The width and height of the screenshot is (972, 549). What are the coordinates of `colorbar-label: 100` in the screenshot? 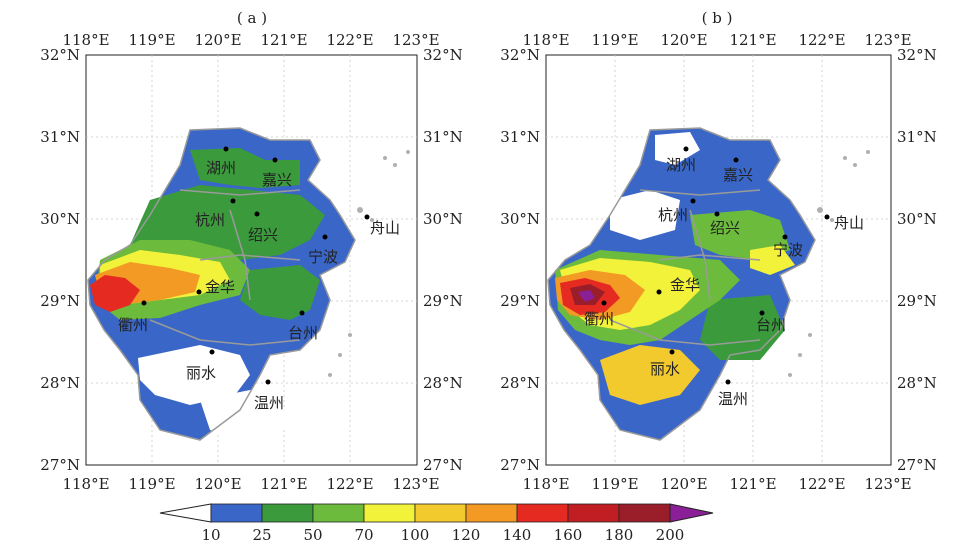 It's located at (415, 535).